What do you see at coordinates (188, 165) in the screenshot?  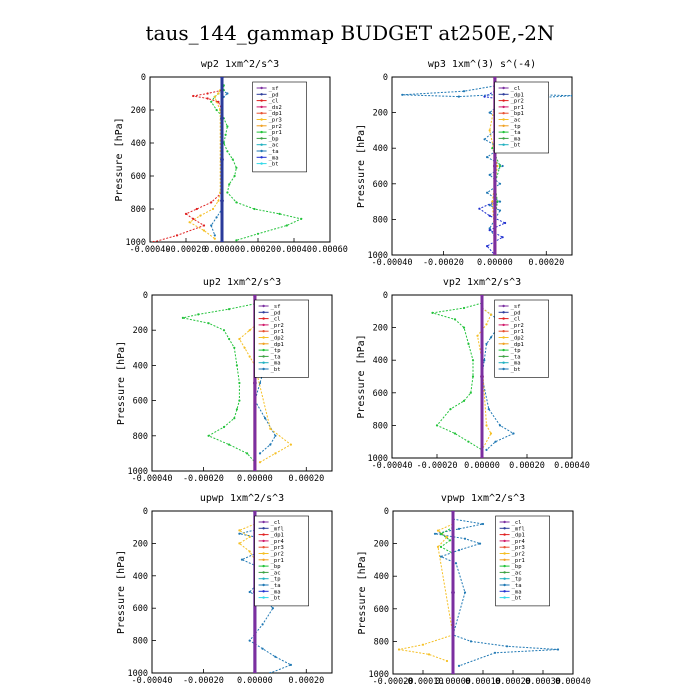 I see `series-line-cl` at bounding box center [188, 165].